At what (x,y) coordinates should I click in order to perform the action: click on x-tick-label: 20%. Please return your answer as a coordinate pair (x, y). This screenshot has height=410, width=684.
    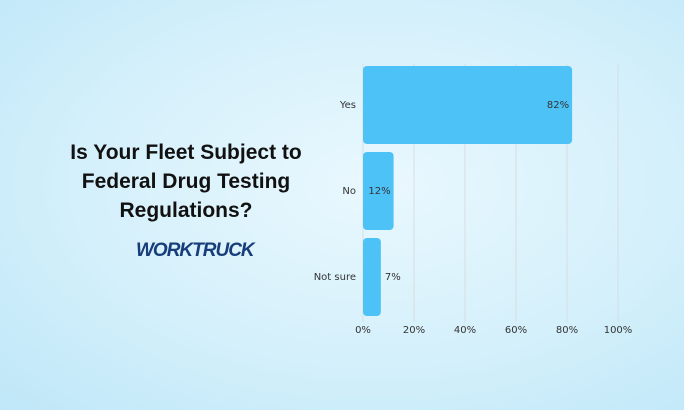
    Looking at the image, I should click on (414, 330).